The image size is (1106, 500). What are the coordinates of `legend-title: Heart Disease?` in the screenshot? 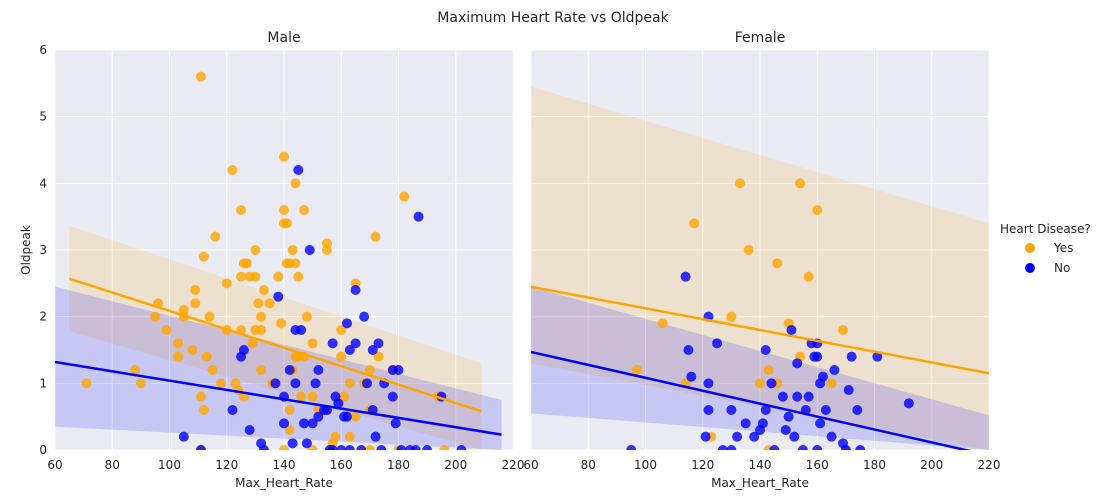 It's located at (1045, 229).